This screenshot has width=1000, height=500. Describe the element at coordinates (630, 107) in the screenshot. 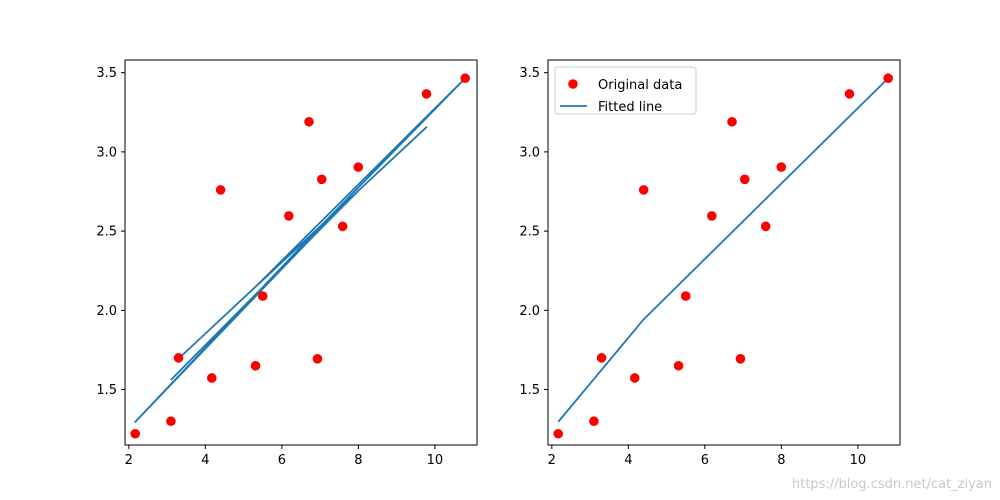

I see `legend-label: Fitted line` at that location.